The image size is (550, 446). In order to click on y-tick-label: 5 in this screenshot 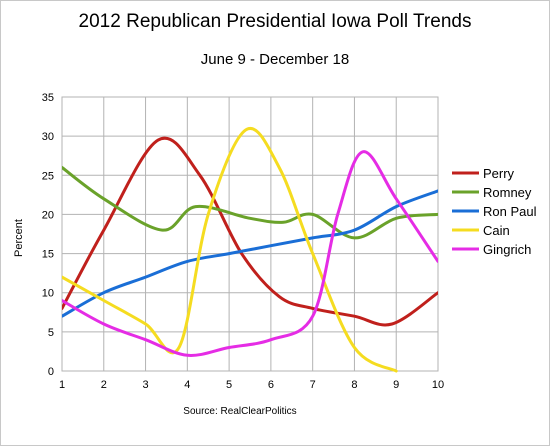, I will do `click(51, 333)`.